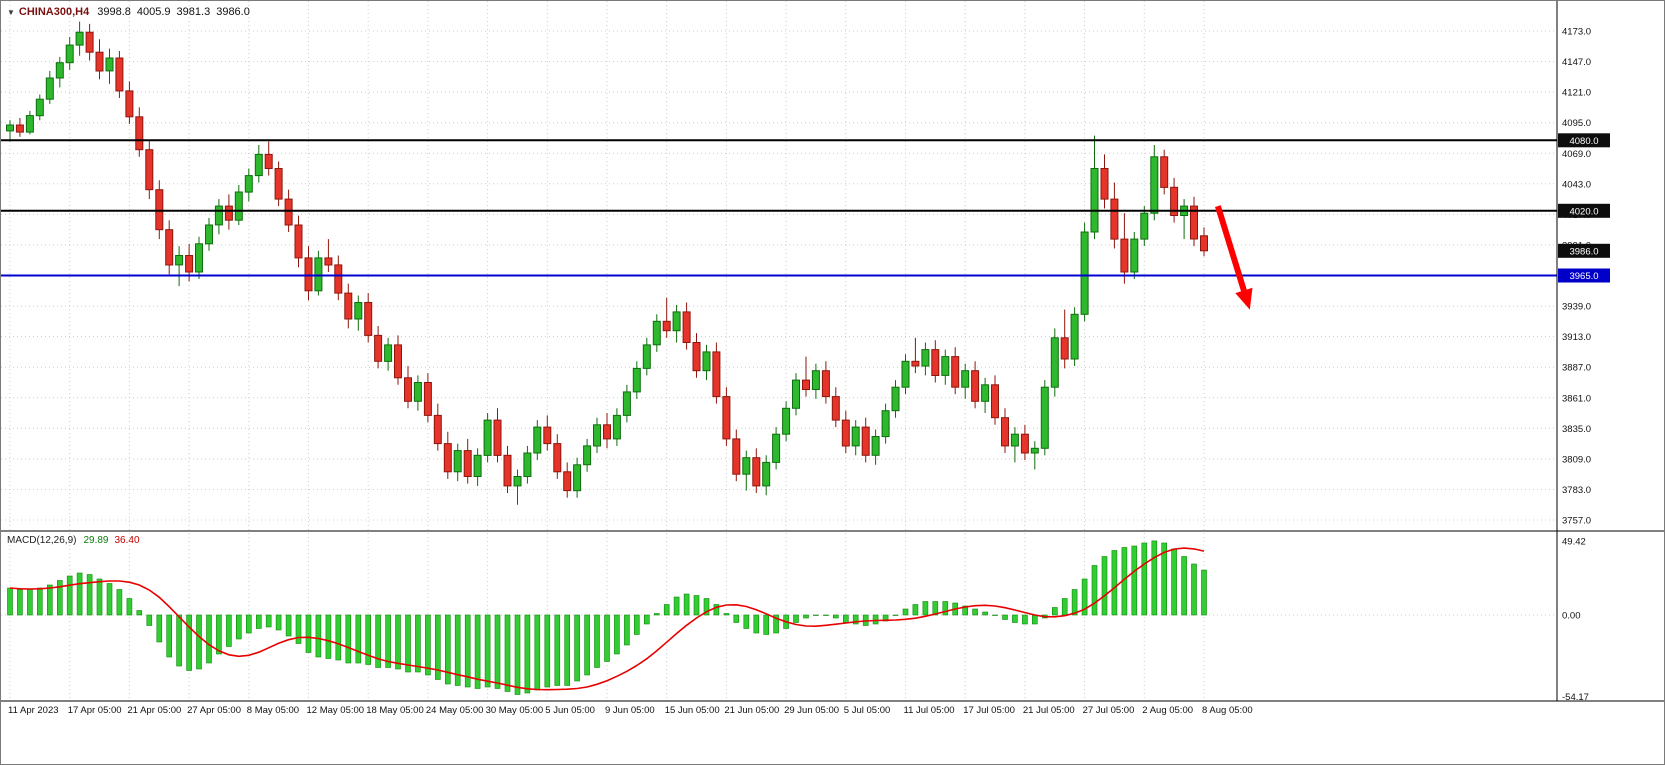 Image resolution: width=1665 pixels, height=765 pixels. I want to click on price-badge: 4020.0, so click(1584, 210).